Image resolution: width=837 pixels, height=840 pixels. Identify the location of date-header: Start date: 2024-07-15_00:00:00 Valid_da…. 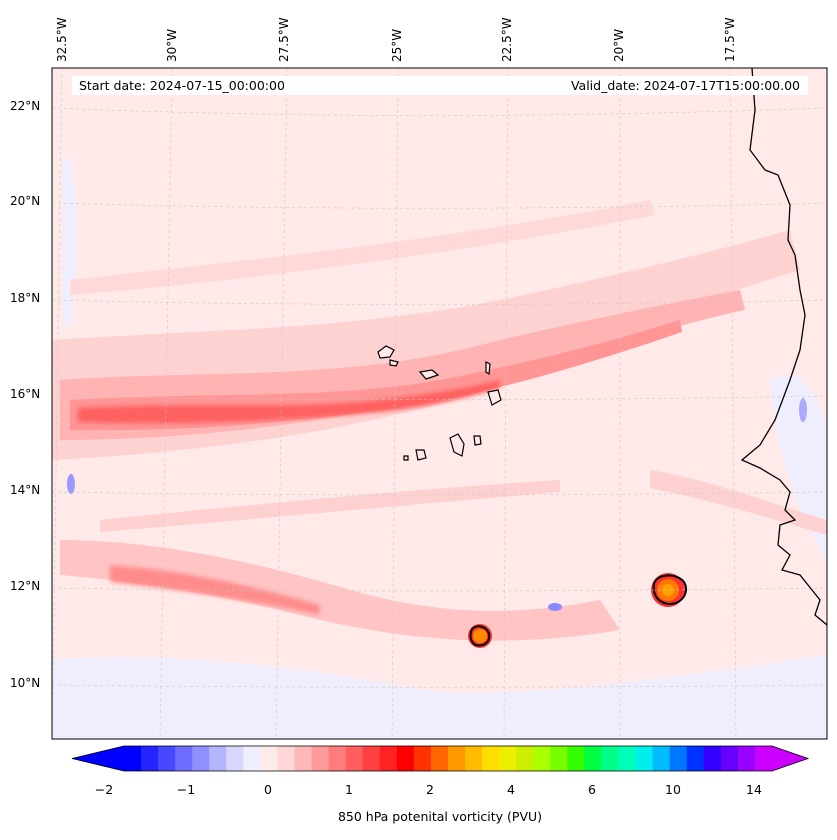
(440, 85).